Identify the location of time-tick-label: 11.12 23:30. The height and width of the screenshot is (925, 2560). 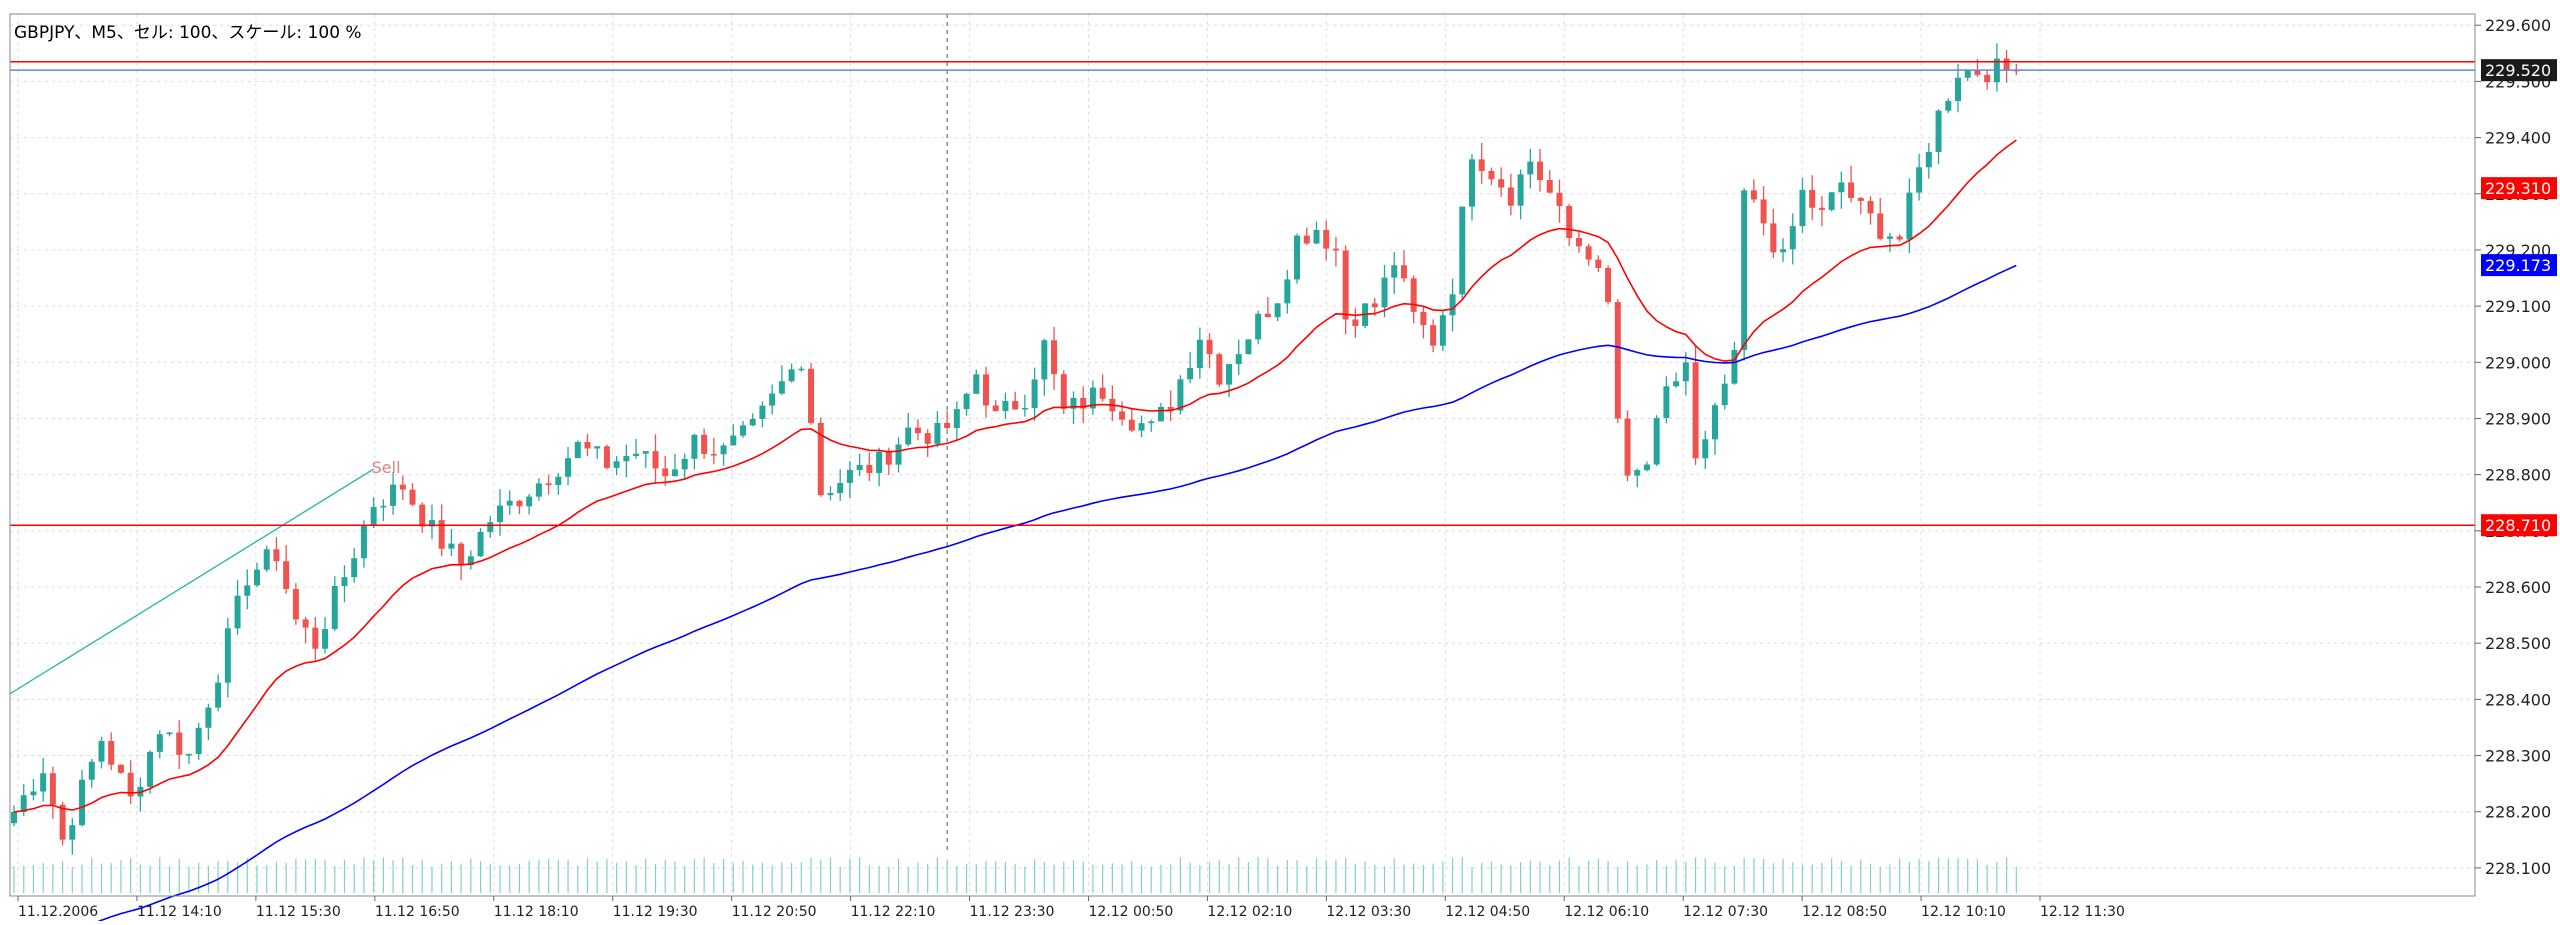
(1012, 912).